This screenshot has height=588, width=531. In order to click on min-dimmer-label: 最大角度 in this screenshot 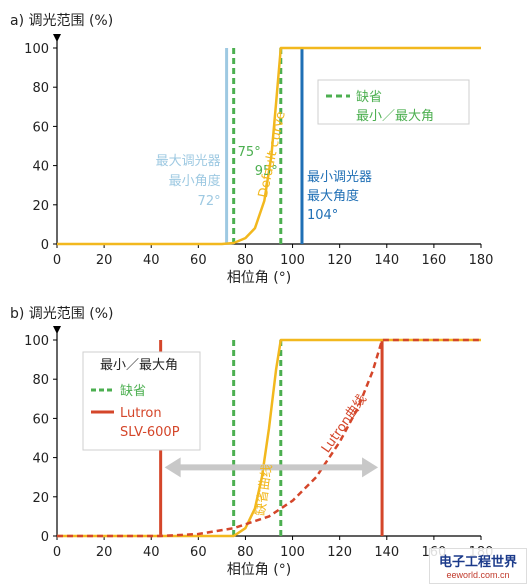, I will do `click(333, 196)`.